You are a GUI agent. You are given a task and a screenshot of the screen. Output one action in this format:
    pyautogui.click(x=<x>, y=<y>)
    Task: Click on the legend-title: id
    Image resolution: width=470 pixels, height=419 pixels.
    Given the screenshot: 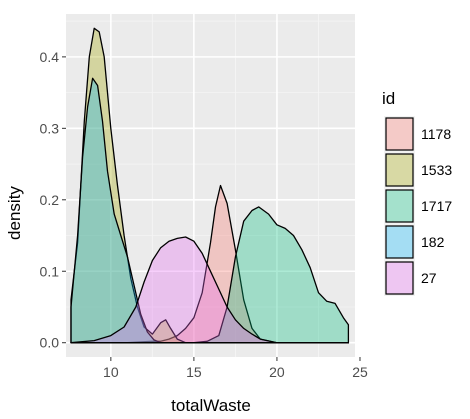 What is the action you would take?
    pyautogui.click(x=388, y=98)
    